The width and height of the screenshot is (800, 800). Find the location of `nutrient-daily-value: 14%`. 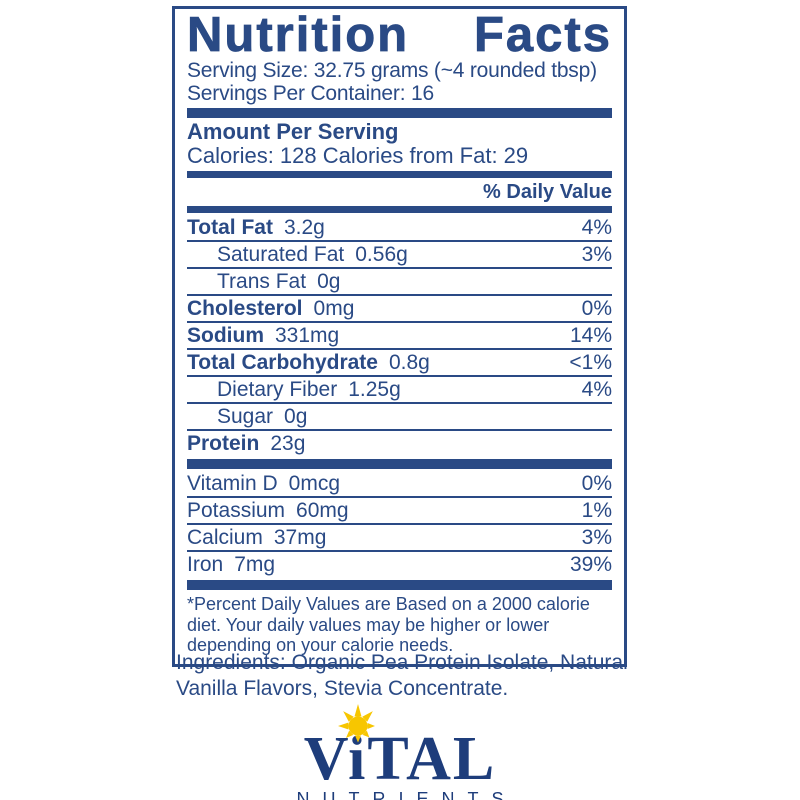

nutrient-daily-value: 14% is located at coordinates (590, 335).